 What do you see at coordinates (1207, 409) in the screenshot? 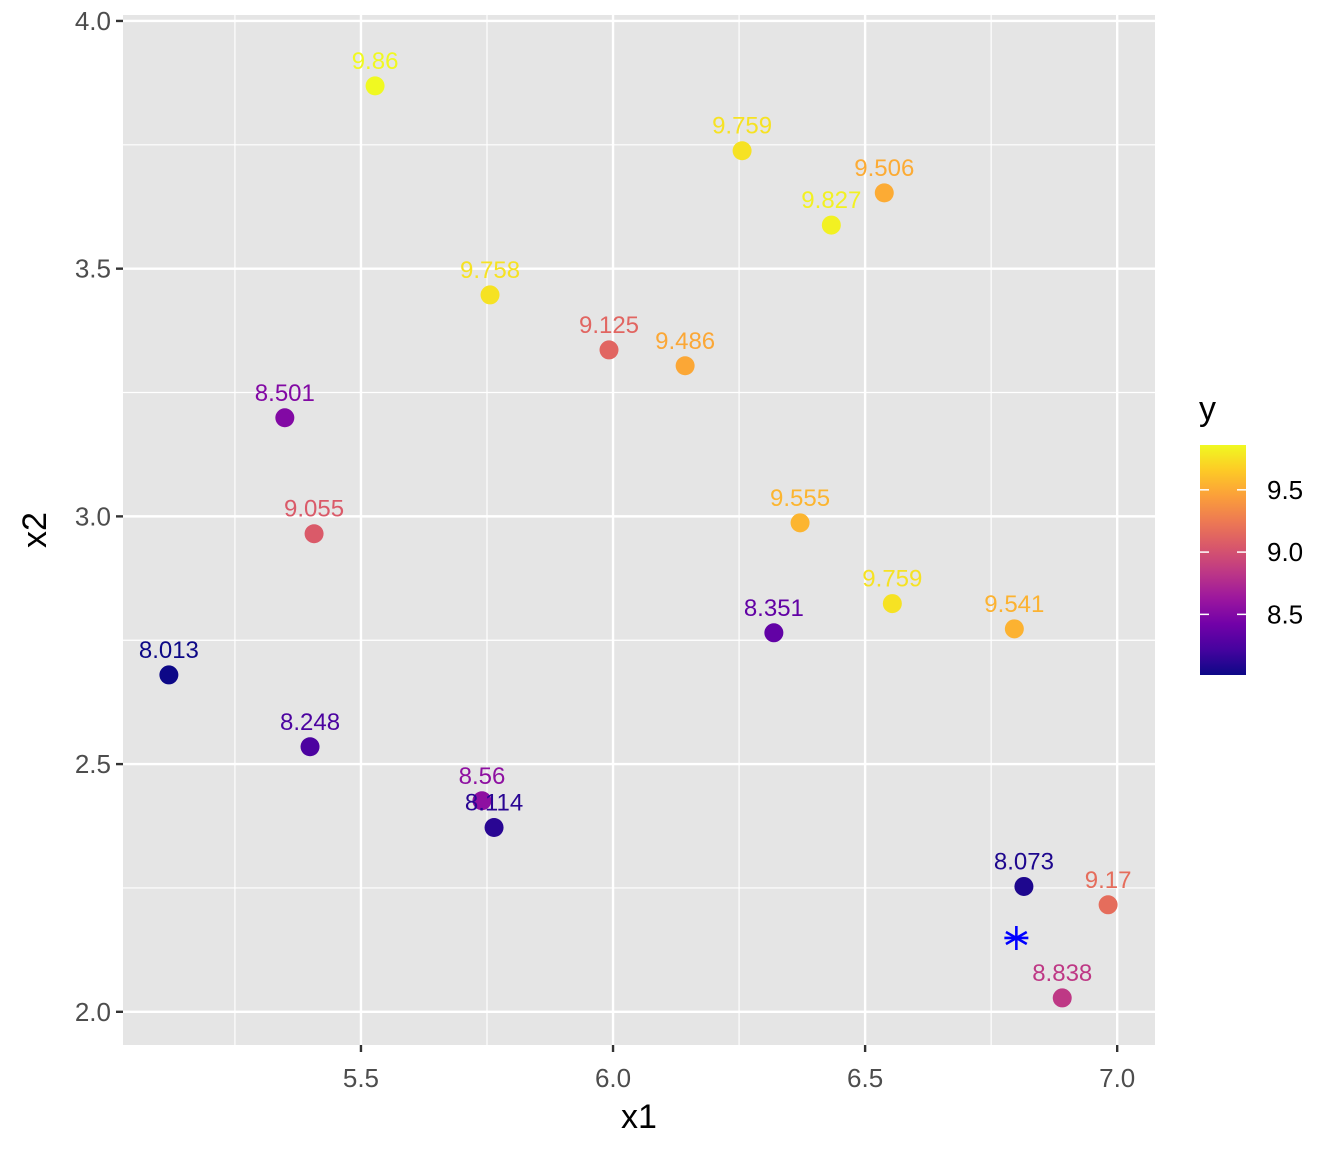
I see `legend-title: y` at bounding box center [1207, 409].